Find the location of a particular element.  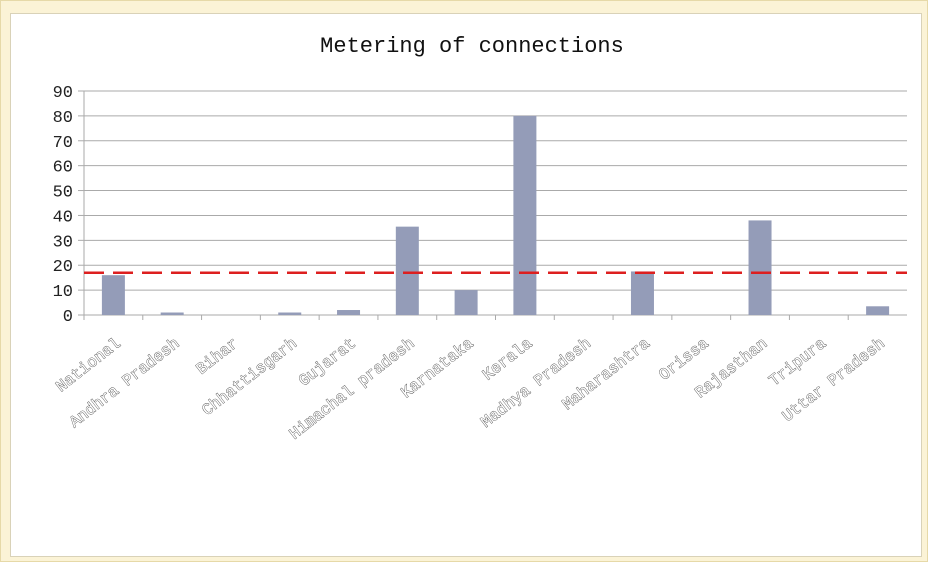

bar-chhattisgarh is located at coordinates (290, 313).